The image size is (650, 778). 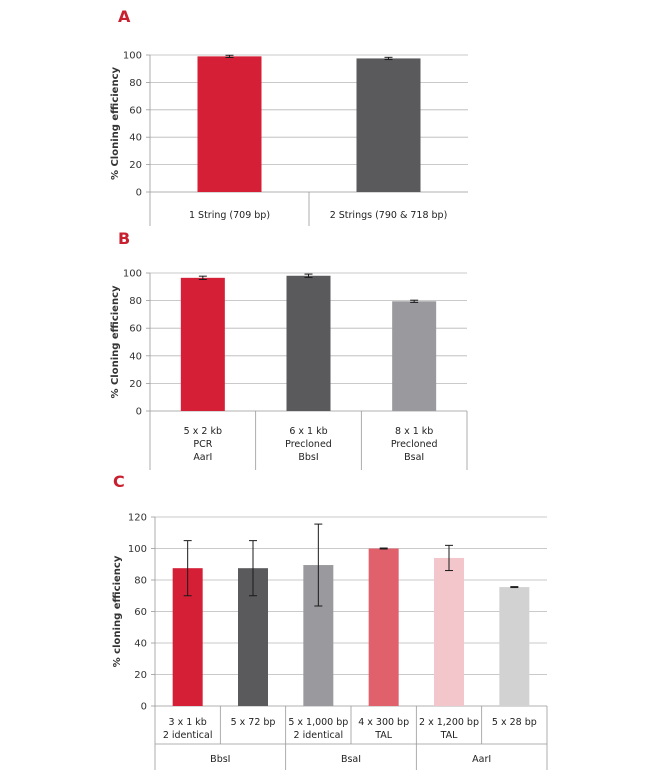 I want to click on x-tick-label: 6 x 1 kb, so click(x=308, y=431).